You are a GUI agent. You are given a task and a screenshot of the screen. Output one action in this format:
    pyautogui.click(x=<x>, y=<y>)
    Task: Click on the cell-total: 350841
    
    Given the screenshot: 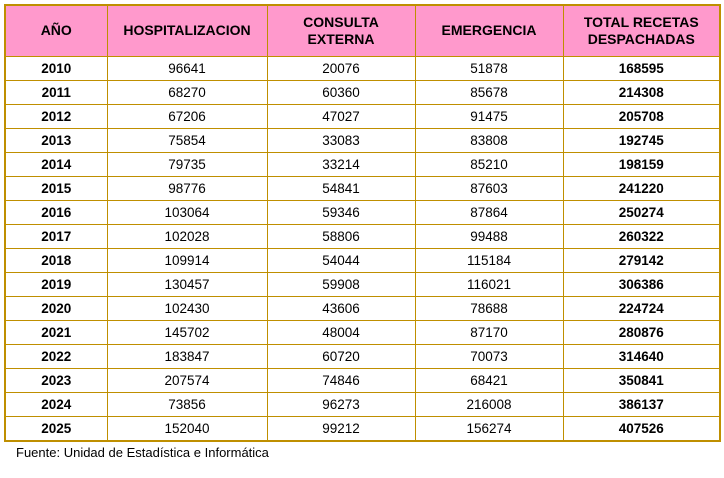 What is the action you would take?
    pyautogui.click(x=641, y=380)
    